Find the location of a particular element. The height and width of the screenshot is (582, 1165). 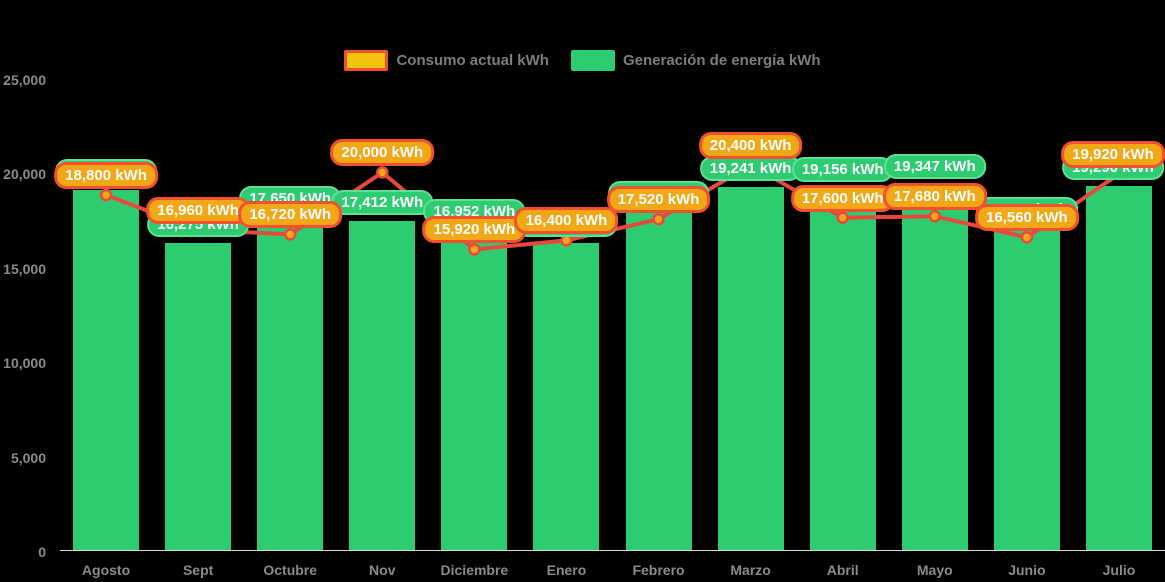

legend-label-consumo: Consumo actual kWh is located at coordinates (472, 60).